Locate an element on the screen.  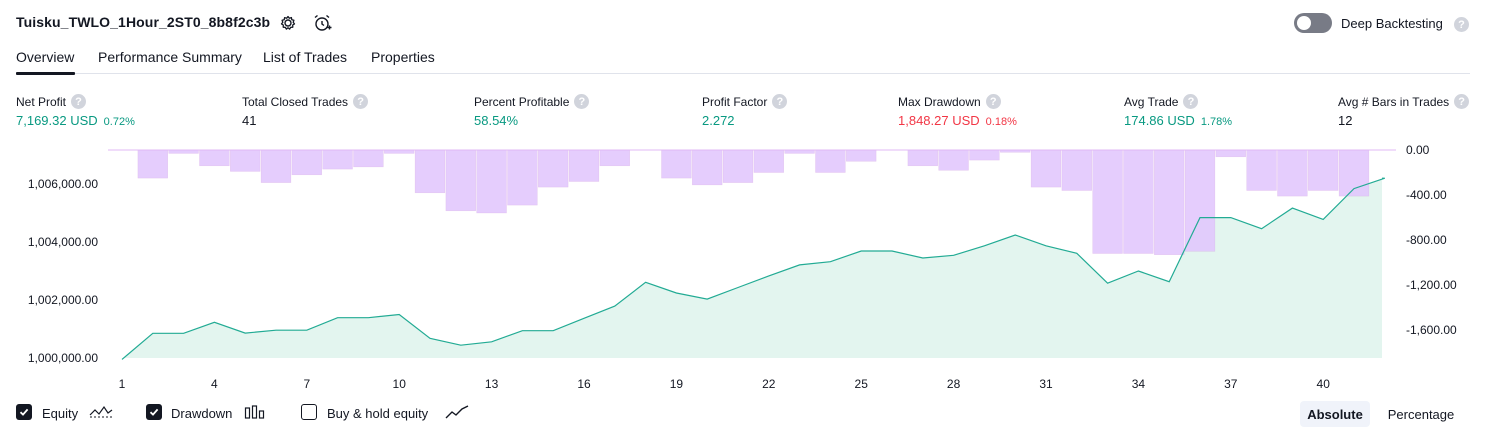
max-drawdown-label-text: Max Drawdown is located at coordinates (939, 101).